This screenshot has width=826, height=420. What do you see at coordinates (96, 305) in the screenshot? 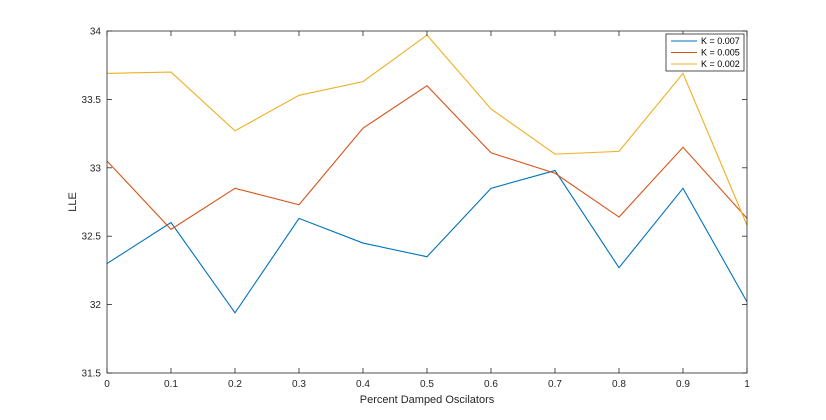
I see `y-tick-label: 32` at bounding box center [96, 305].